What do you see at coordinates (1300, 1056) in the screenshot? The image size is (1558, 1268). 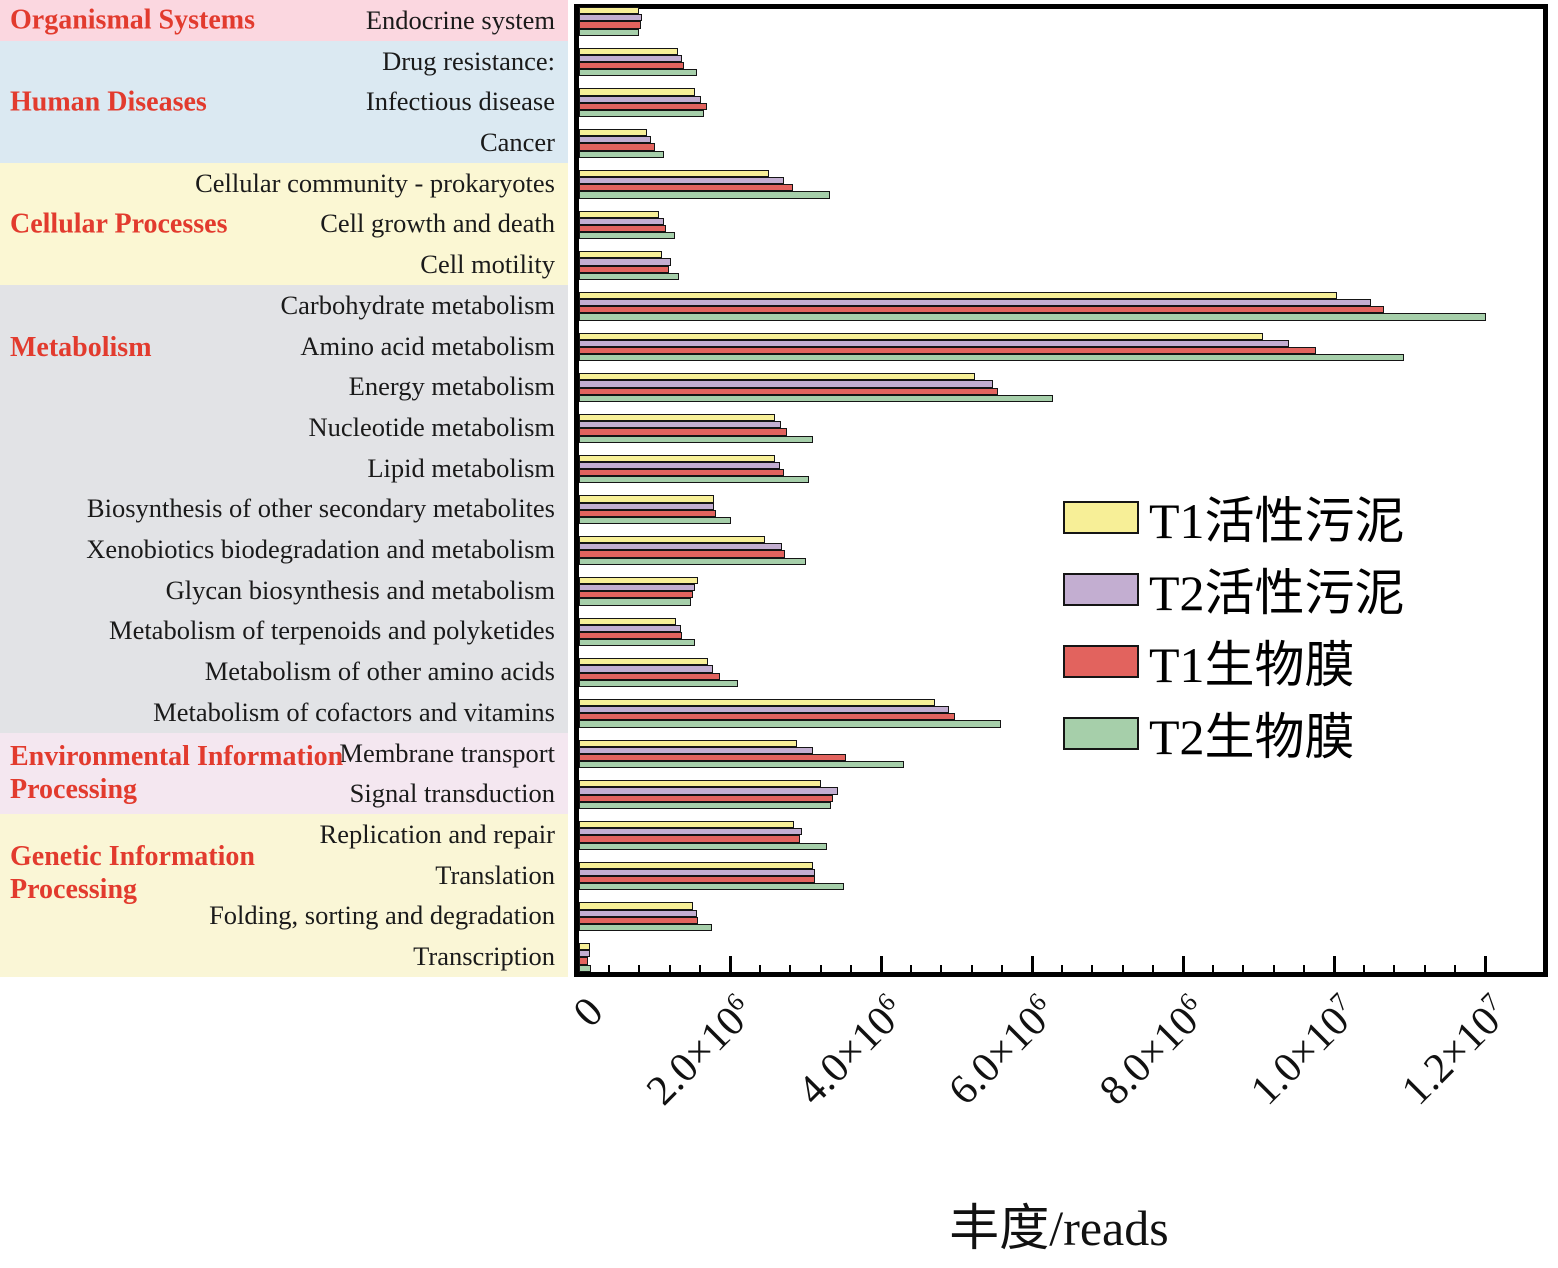 I see `tick-mantissa: 1.0×10` at bounding box center [1300, 1056].